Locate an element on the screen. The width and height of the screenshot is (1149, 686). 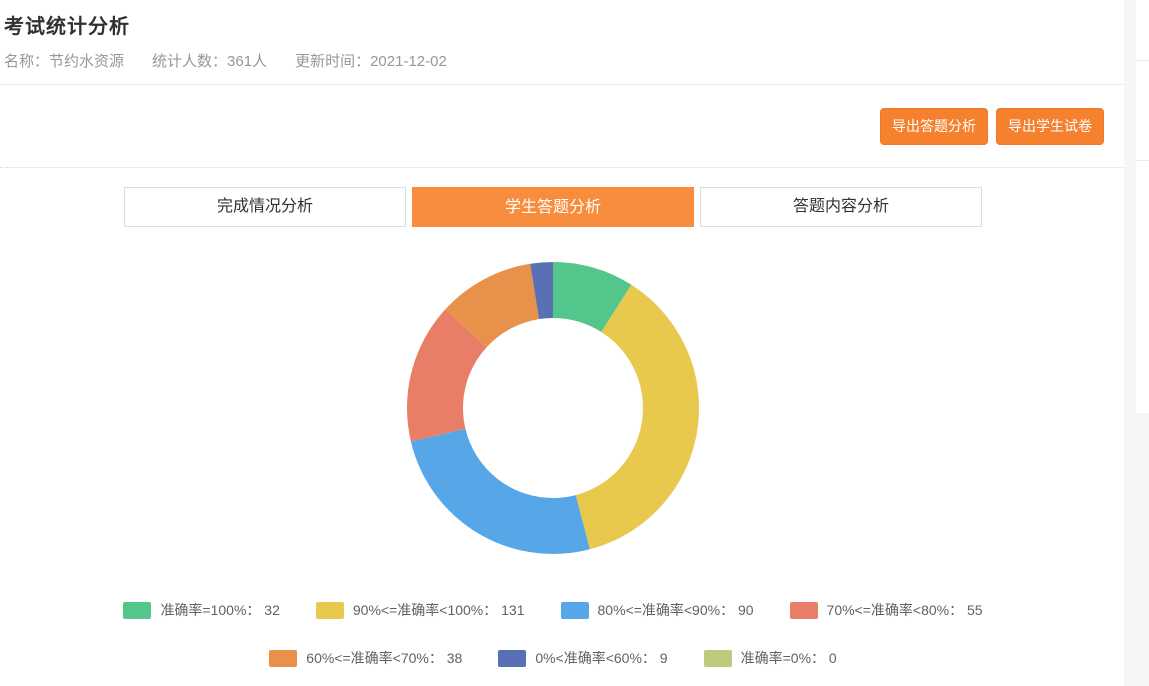
tab-bar: 完成情况分析 学生答题分析 答题内容分析 is located at coordinates (624, 207).